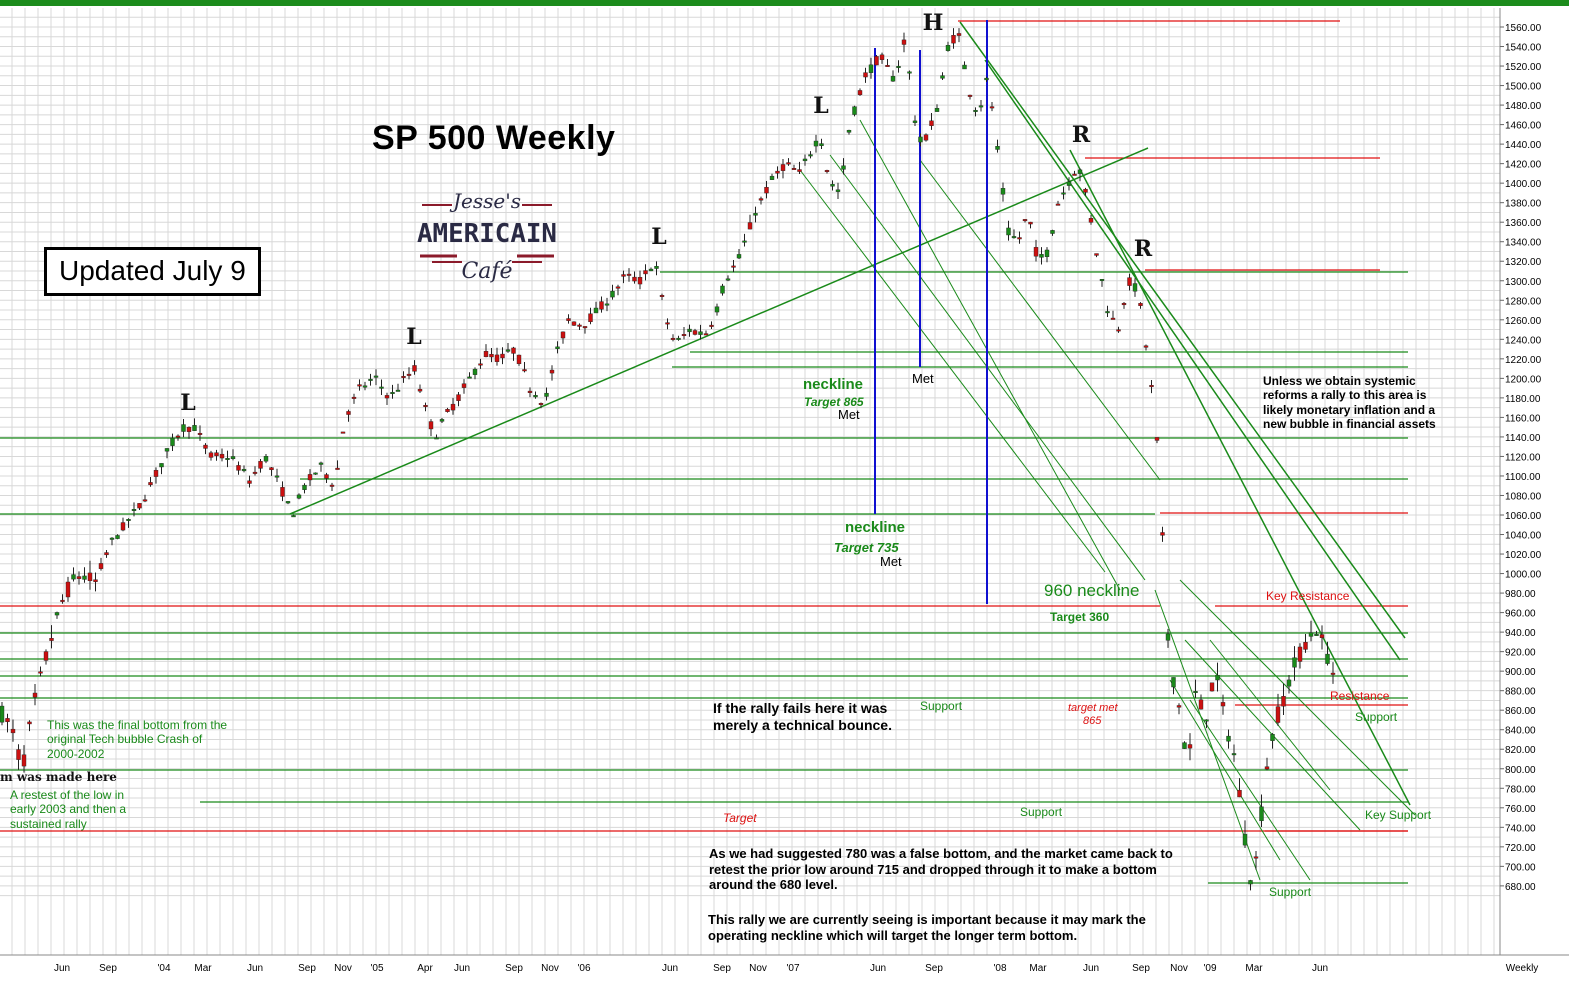 This screenshot has height=991, width=1569. I want to click on y-tick-label: 1180.00, so click(1523, 399).